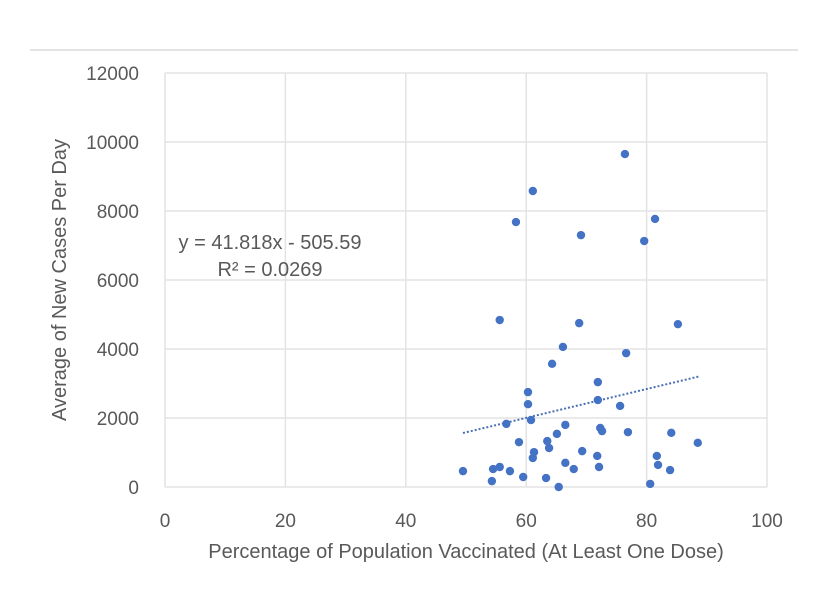 The height and width of the screenshot is (609, 828). Describe the element at coordinates (133, 488) in the screenshot. I see `y-tick-label: 0` at that location.